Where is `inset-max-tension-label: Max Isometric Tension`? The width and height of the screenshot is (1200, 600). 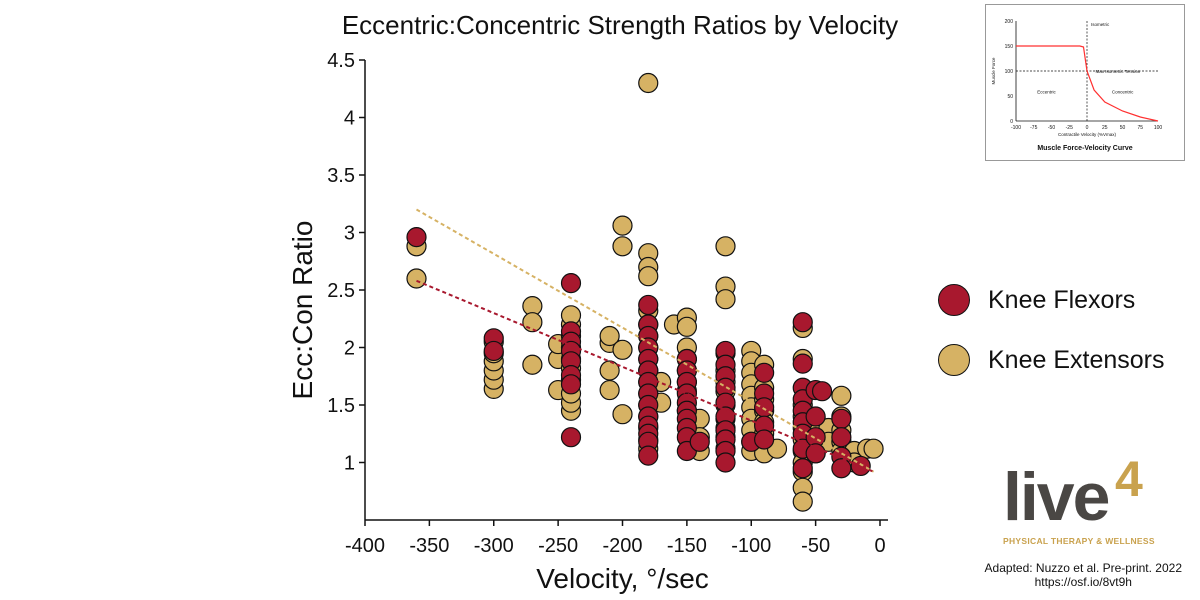
inset-max-tension-label: Max Isometric Tension is located at coordinates (1118, 71).